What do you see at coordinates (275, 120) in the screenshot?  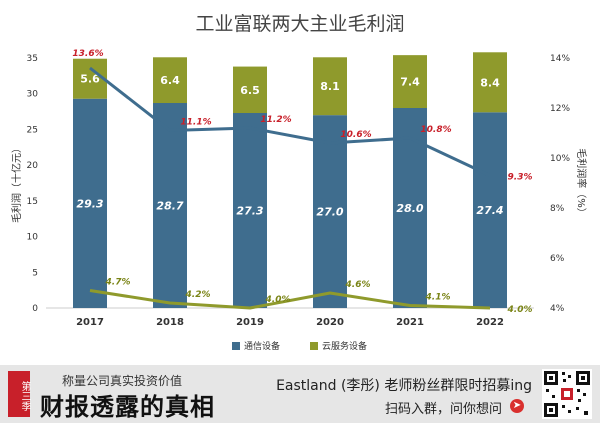 I see `margin-data-label: 11.2%` at bounding box center [275, 120].